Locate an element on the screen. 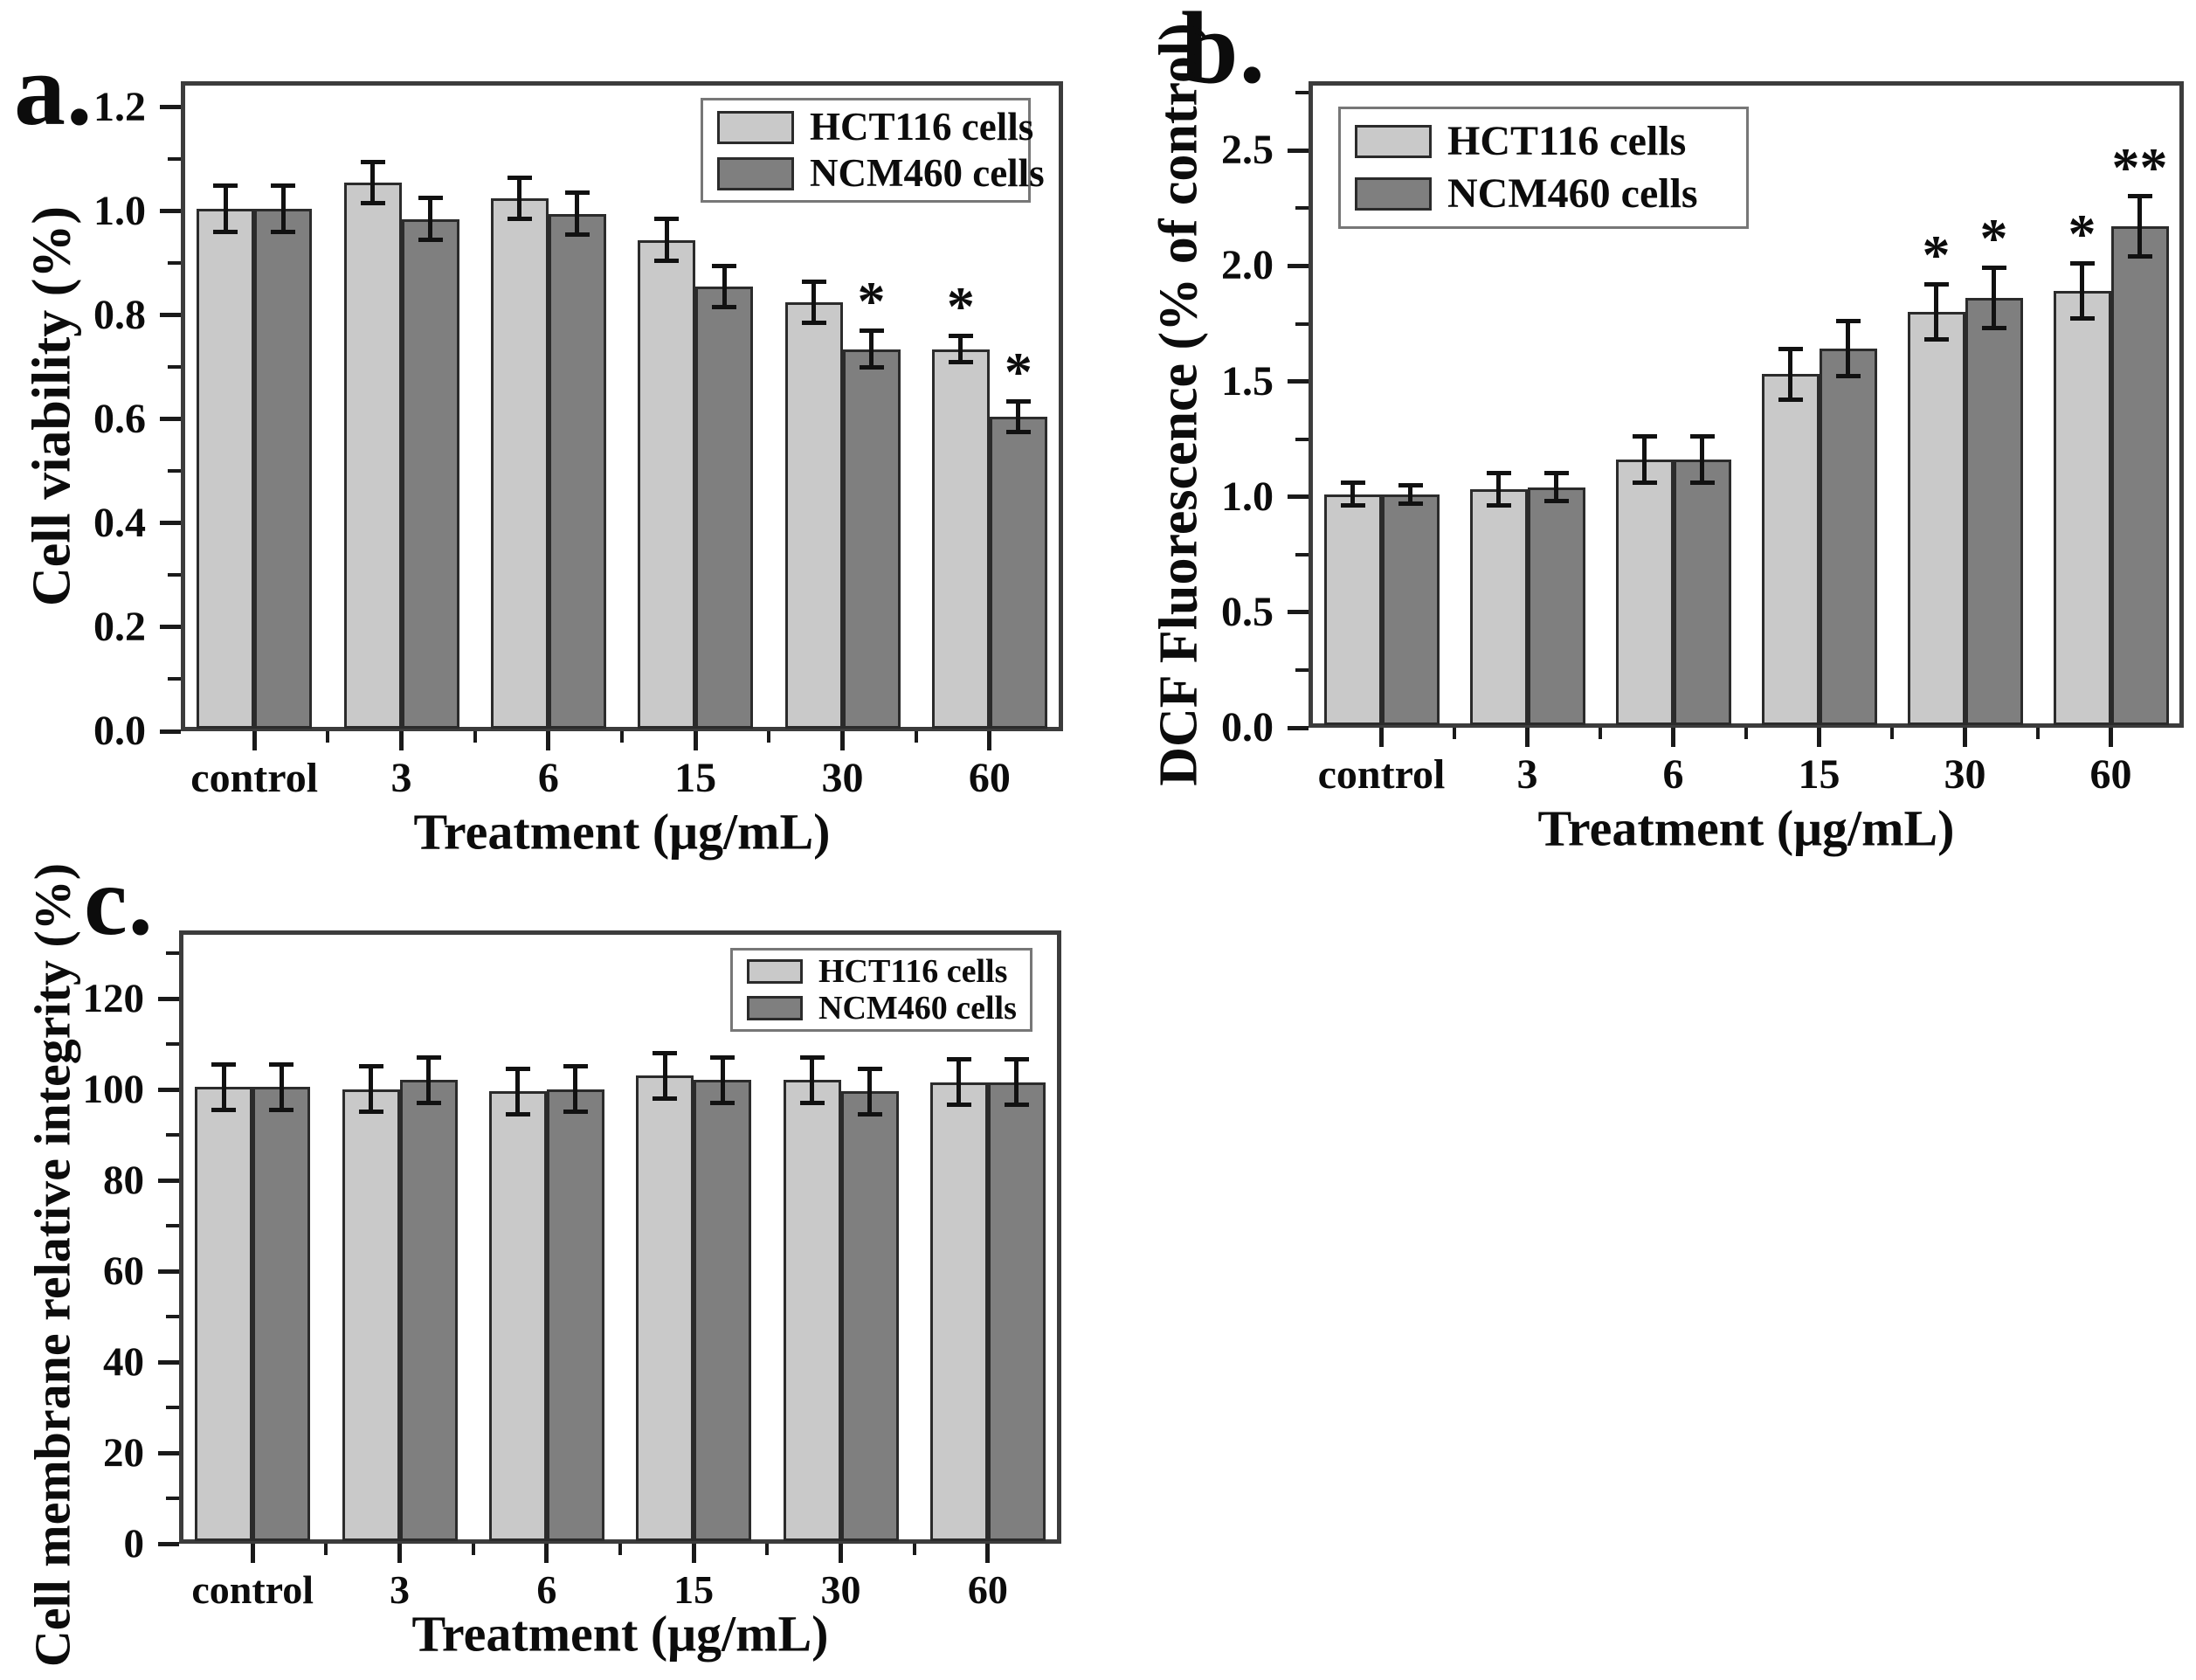  y-tick-label: 1.0 is located at coordinates (120, 210).